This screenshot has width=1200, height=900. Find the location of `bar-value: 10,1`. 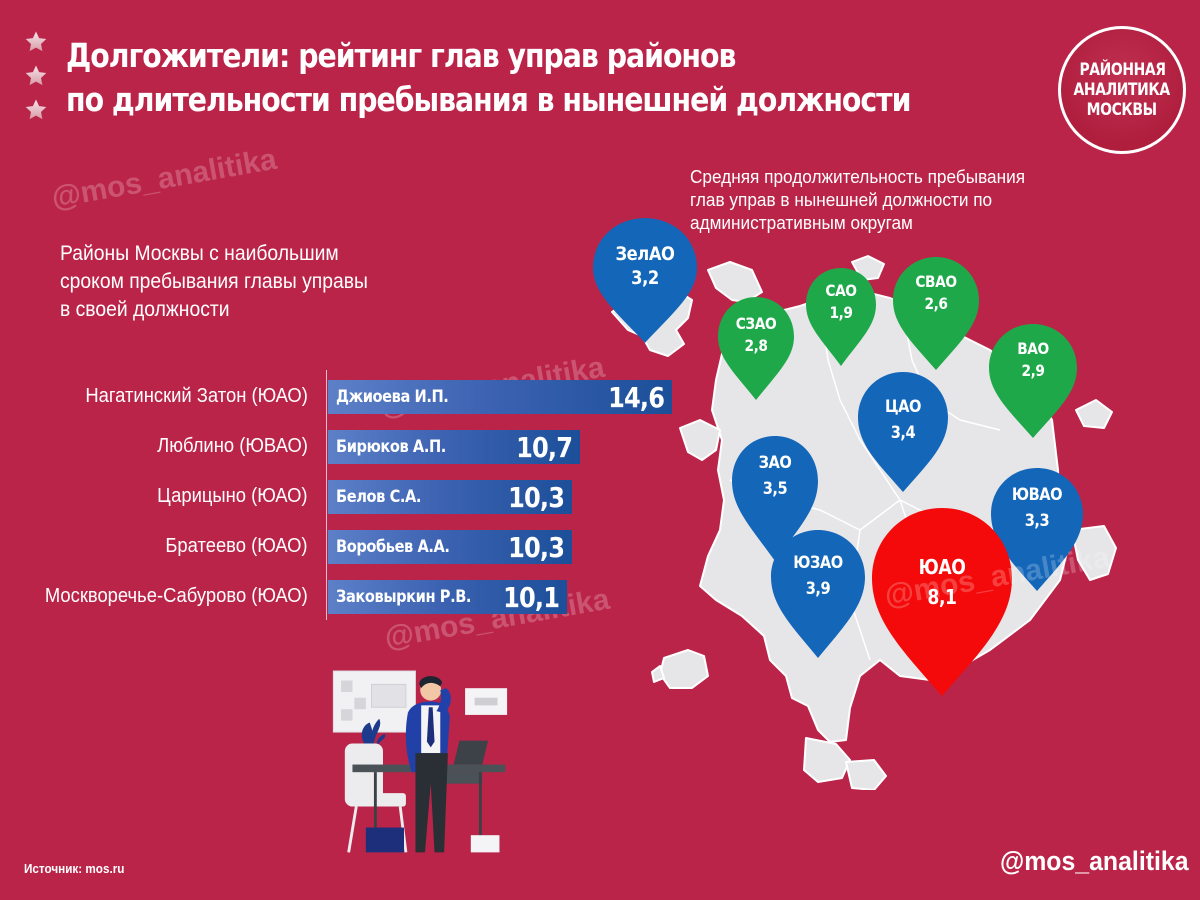

bar-value: 10,1 is located at coordinates (531, 597).